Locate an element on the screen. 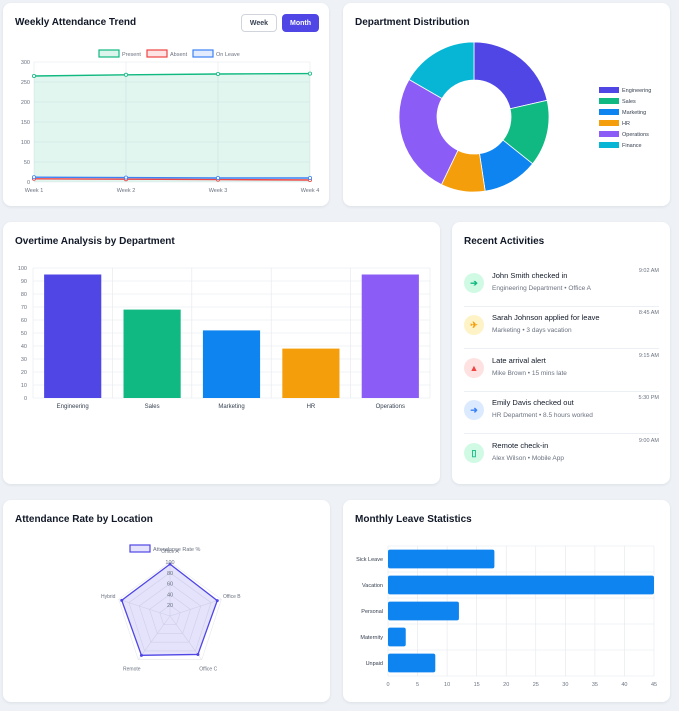 The image size is (679, 711). y-tick-label: 10 is located at coordinates (24, 386).